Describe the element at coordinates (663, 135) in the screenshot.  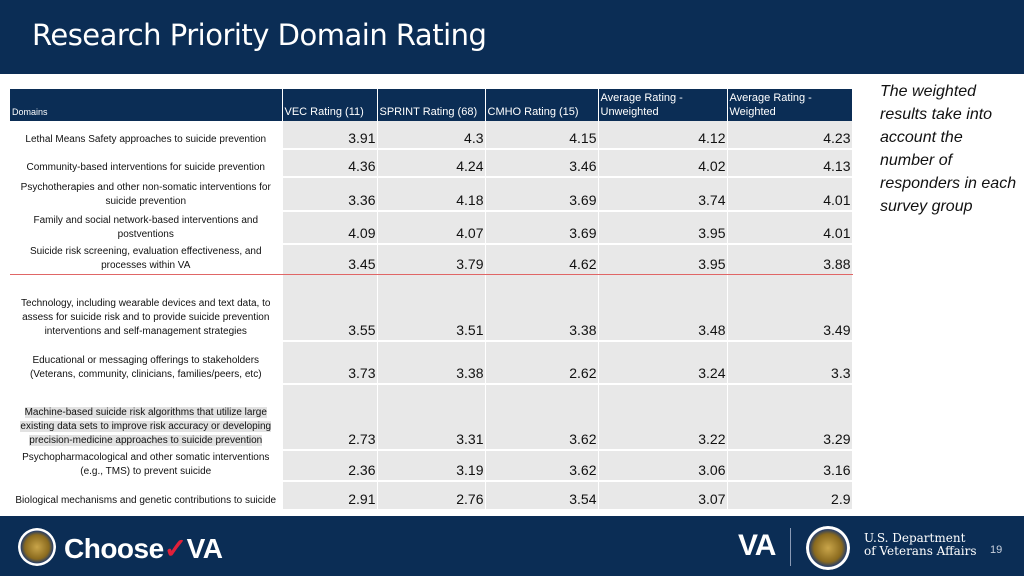
I see `unweighted-value: 4.12` at that location.